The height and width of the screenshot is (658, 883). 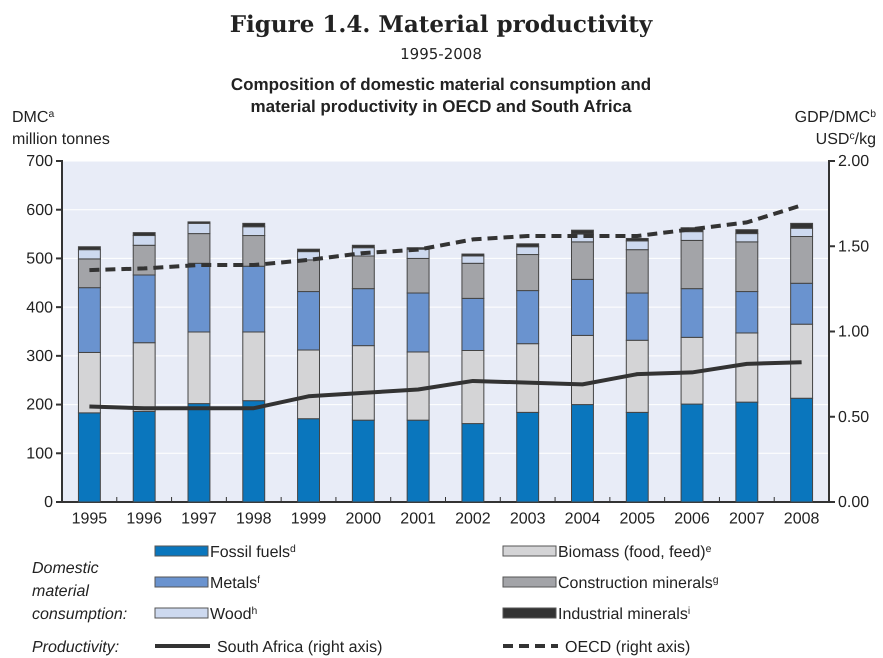 I want to click on x-tick-label: 2006, so click(x=692, y=519).